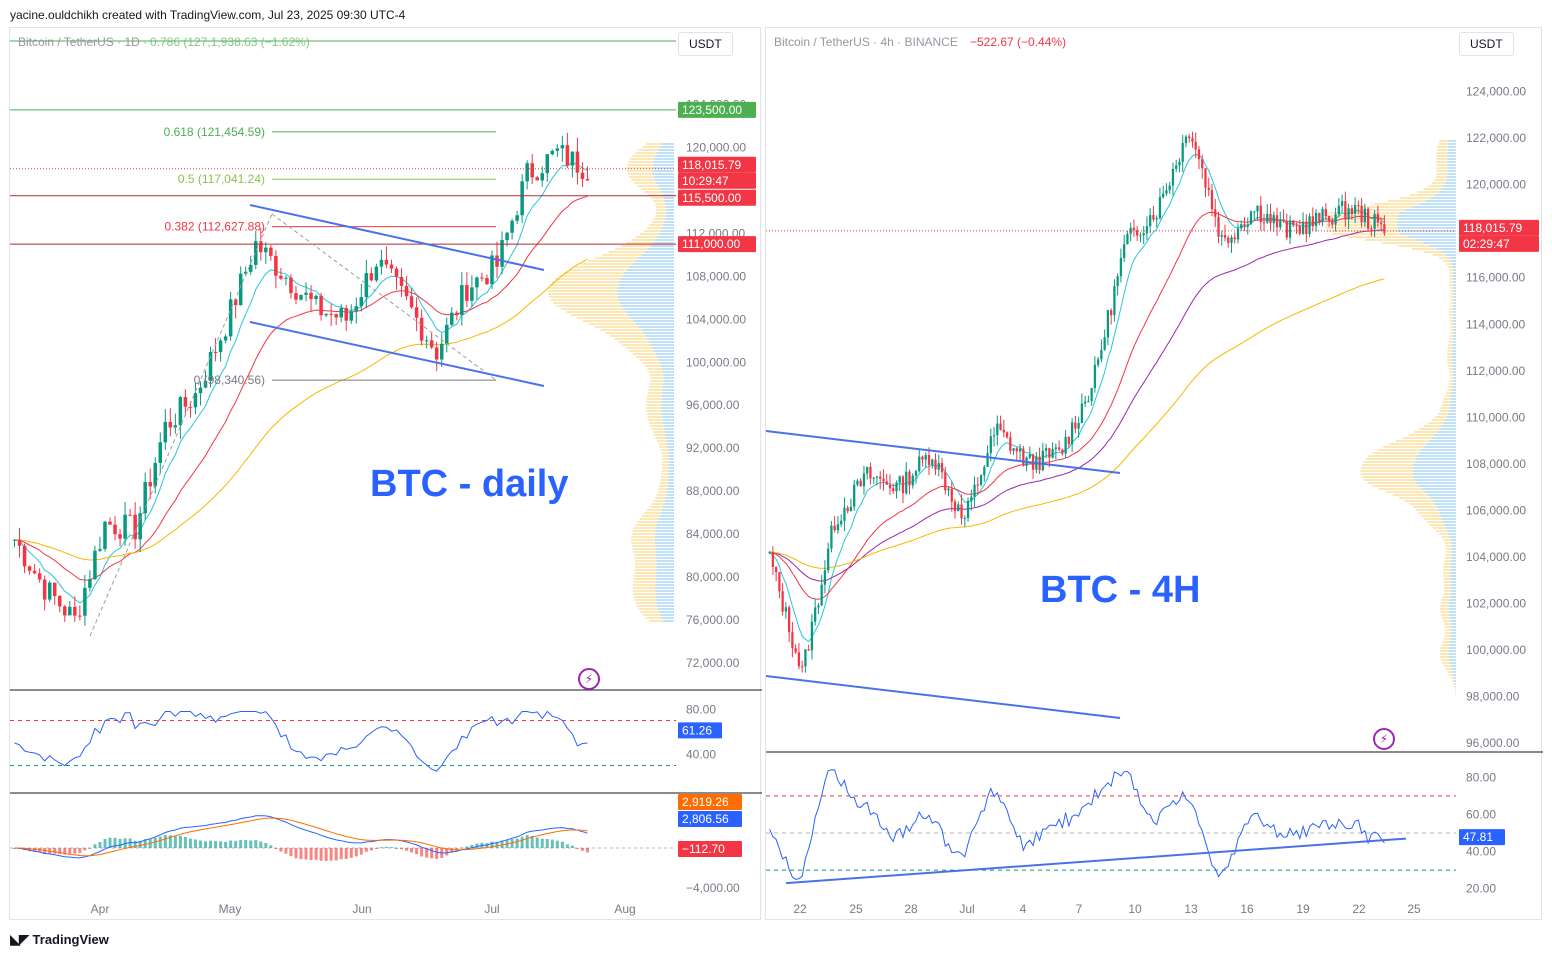 The height and width of the screenshot is (956, 1552). I want to click on symbol-line: Bitcoin / TetherUS · 1D ·, so click(82, 42).